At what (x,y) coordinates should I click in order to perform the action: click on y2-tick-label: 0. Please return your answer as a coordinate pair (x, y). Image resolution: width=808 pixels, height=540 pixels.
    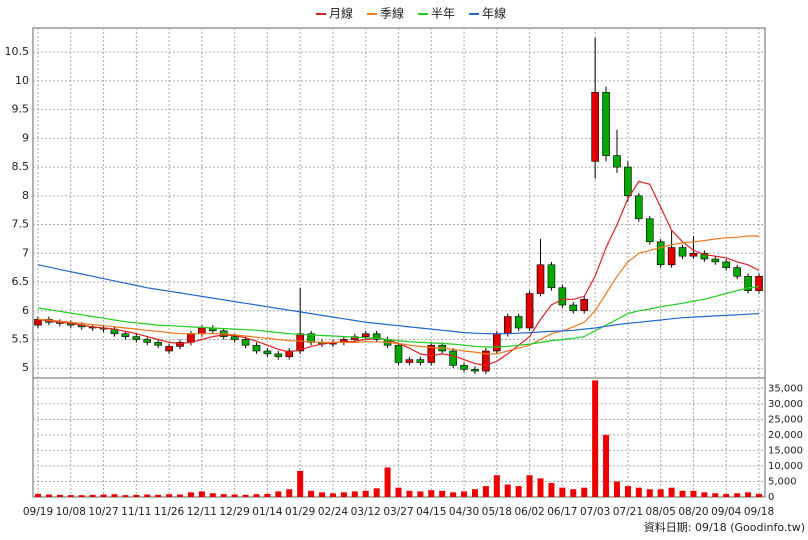
    Looking at the image, I should click on (771, 497).